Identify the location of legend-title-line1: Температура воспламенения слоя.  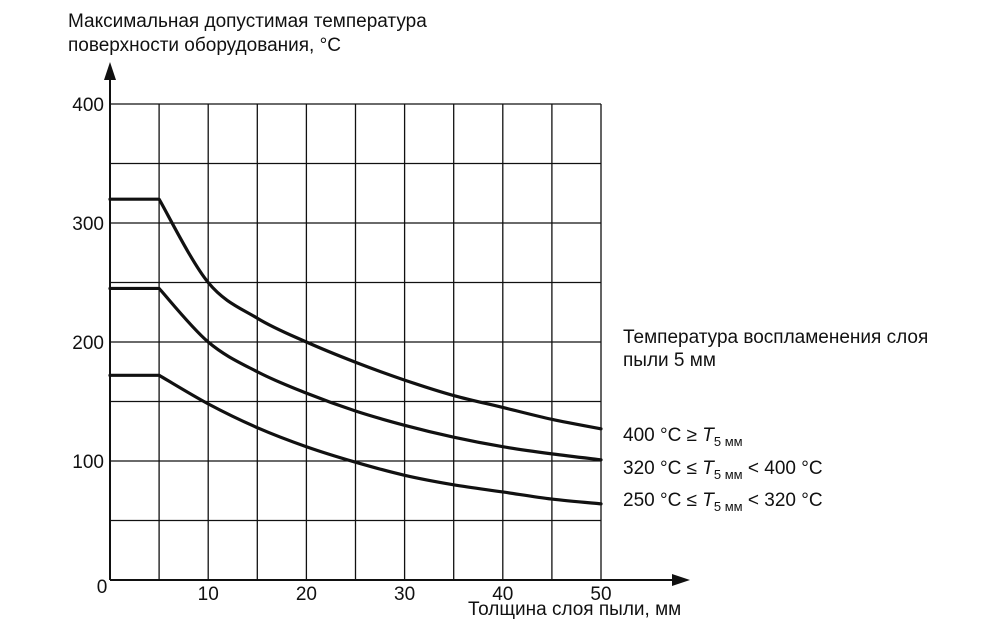
(776, 337).